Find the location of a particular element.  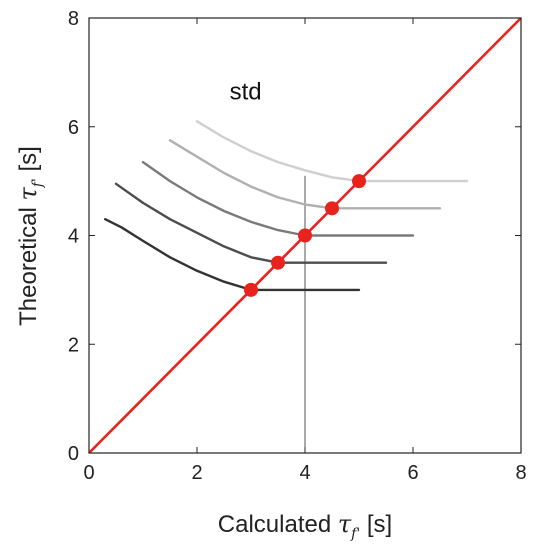

x-axis-label-prefix: Calculated is located at coordinates (278, 524).